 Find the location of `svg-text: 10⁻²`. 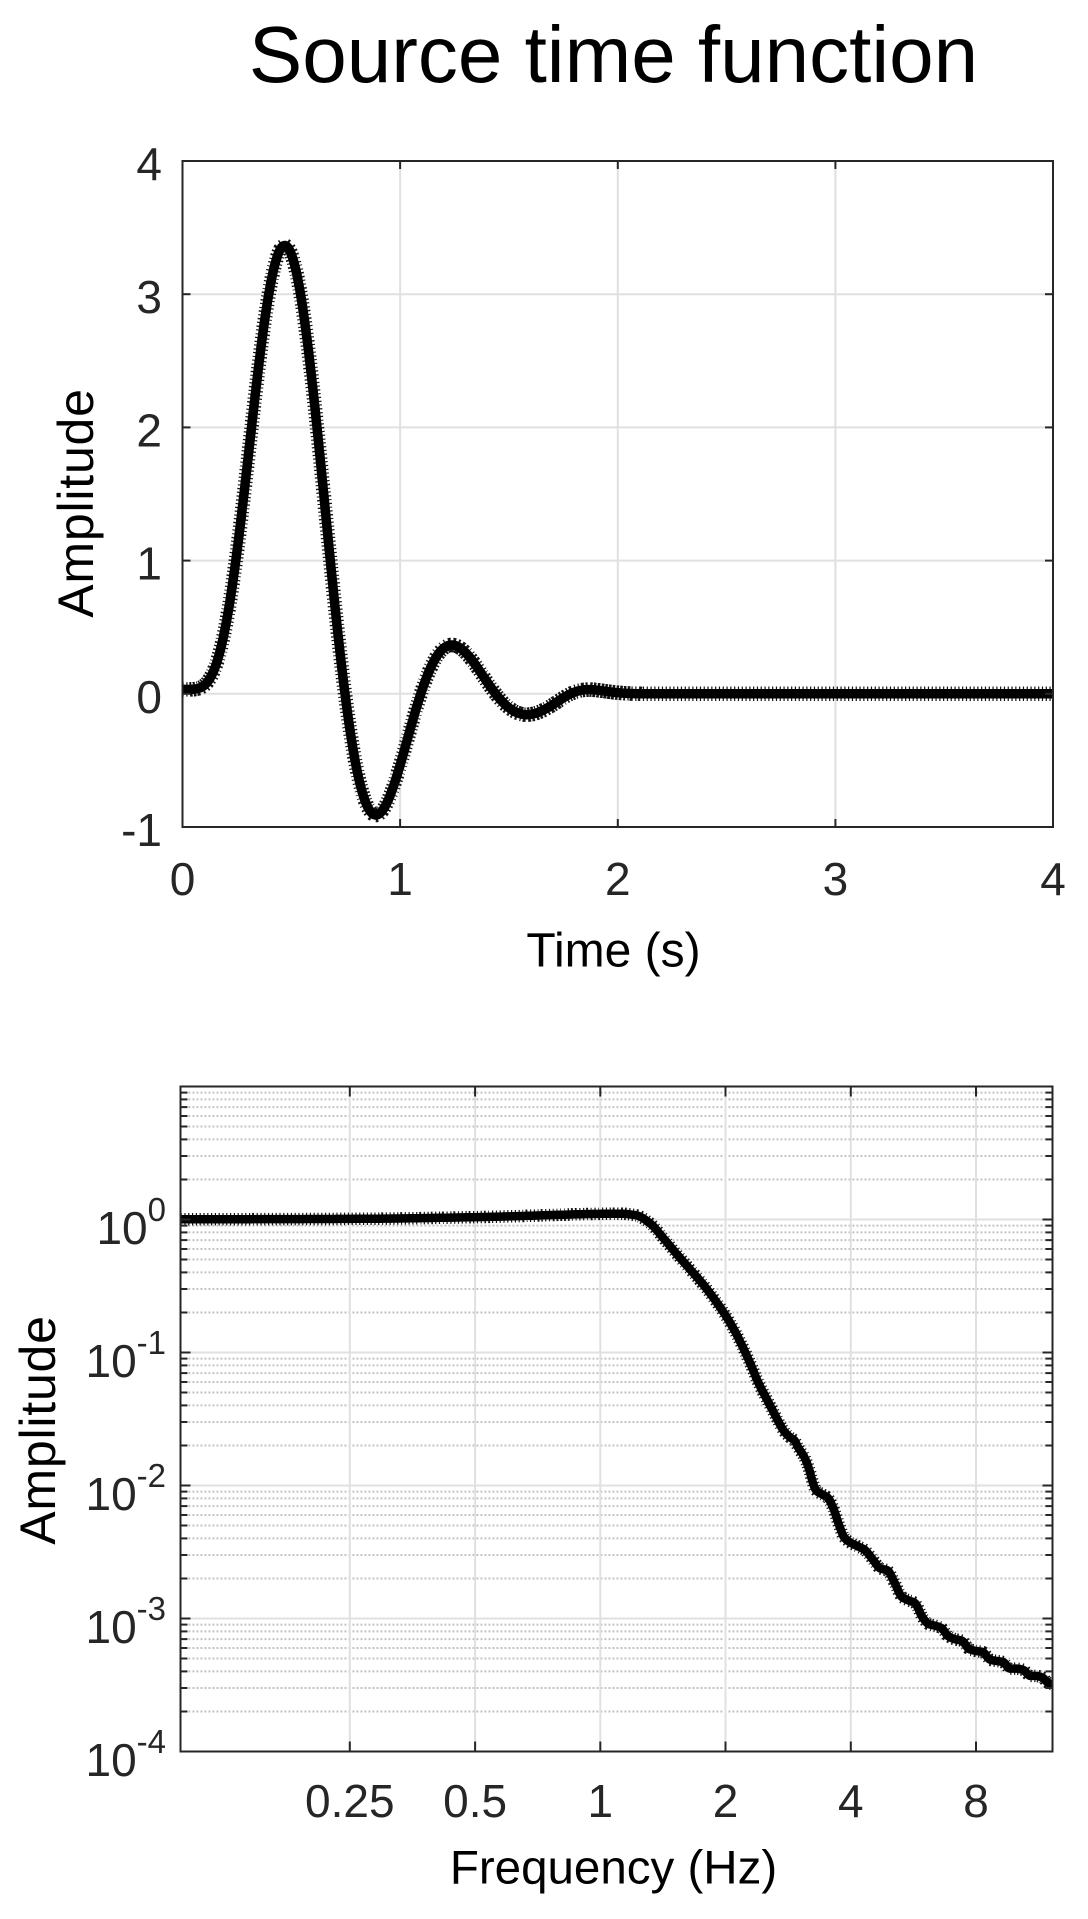

svg-text: 10⁻² is located at coordinates (125, 1488).